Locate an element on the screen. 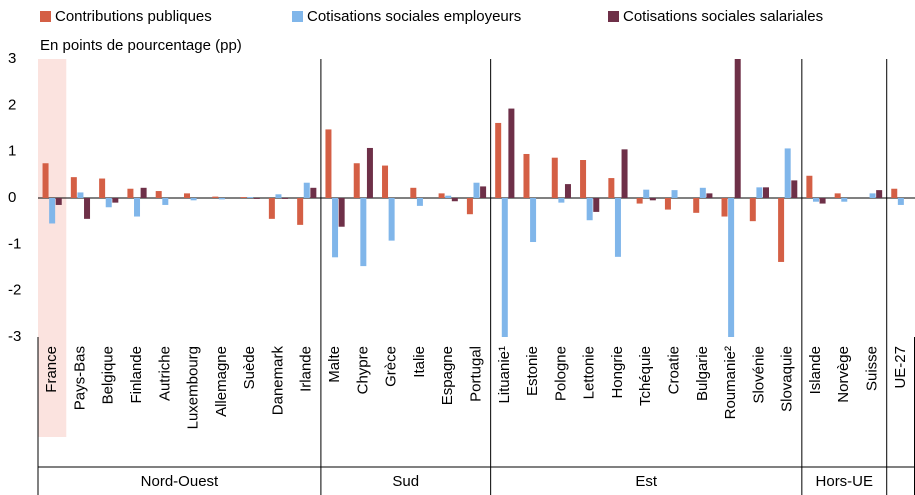  group-label: Nord-Ouest is located at coordinates (180, 481).